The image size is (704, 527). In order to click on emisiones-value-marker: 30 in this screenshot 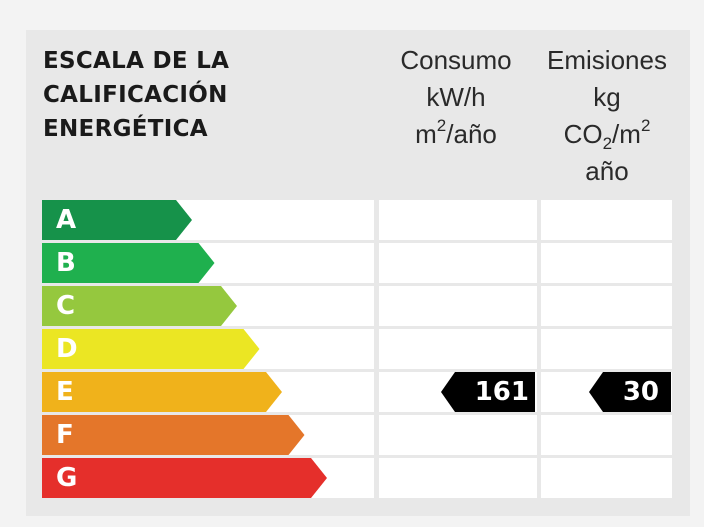, I will do `click(630, 392)`.